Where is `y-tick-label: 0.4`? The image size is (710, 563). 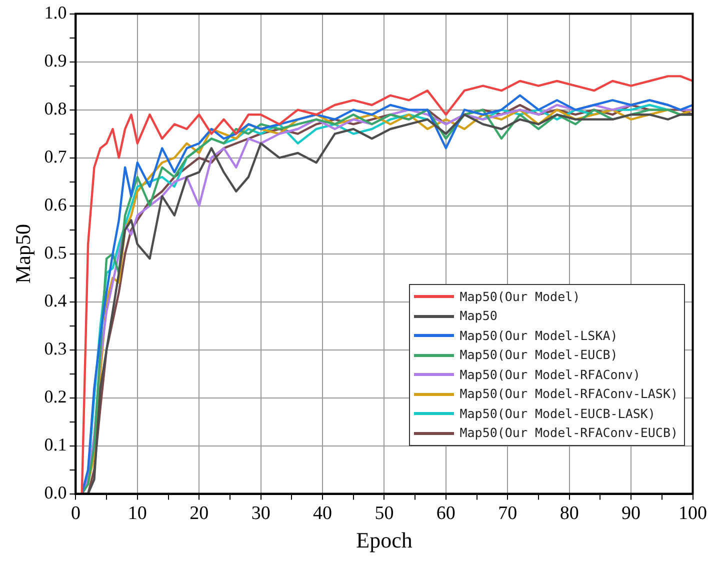 y-tick-label: 0.4 is located at coordinates (55, 300).